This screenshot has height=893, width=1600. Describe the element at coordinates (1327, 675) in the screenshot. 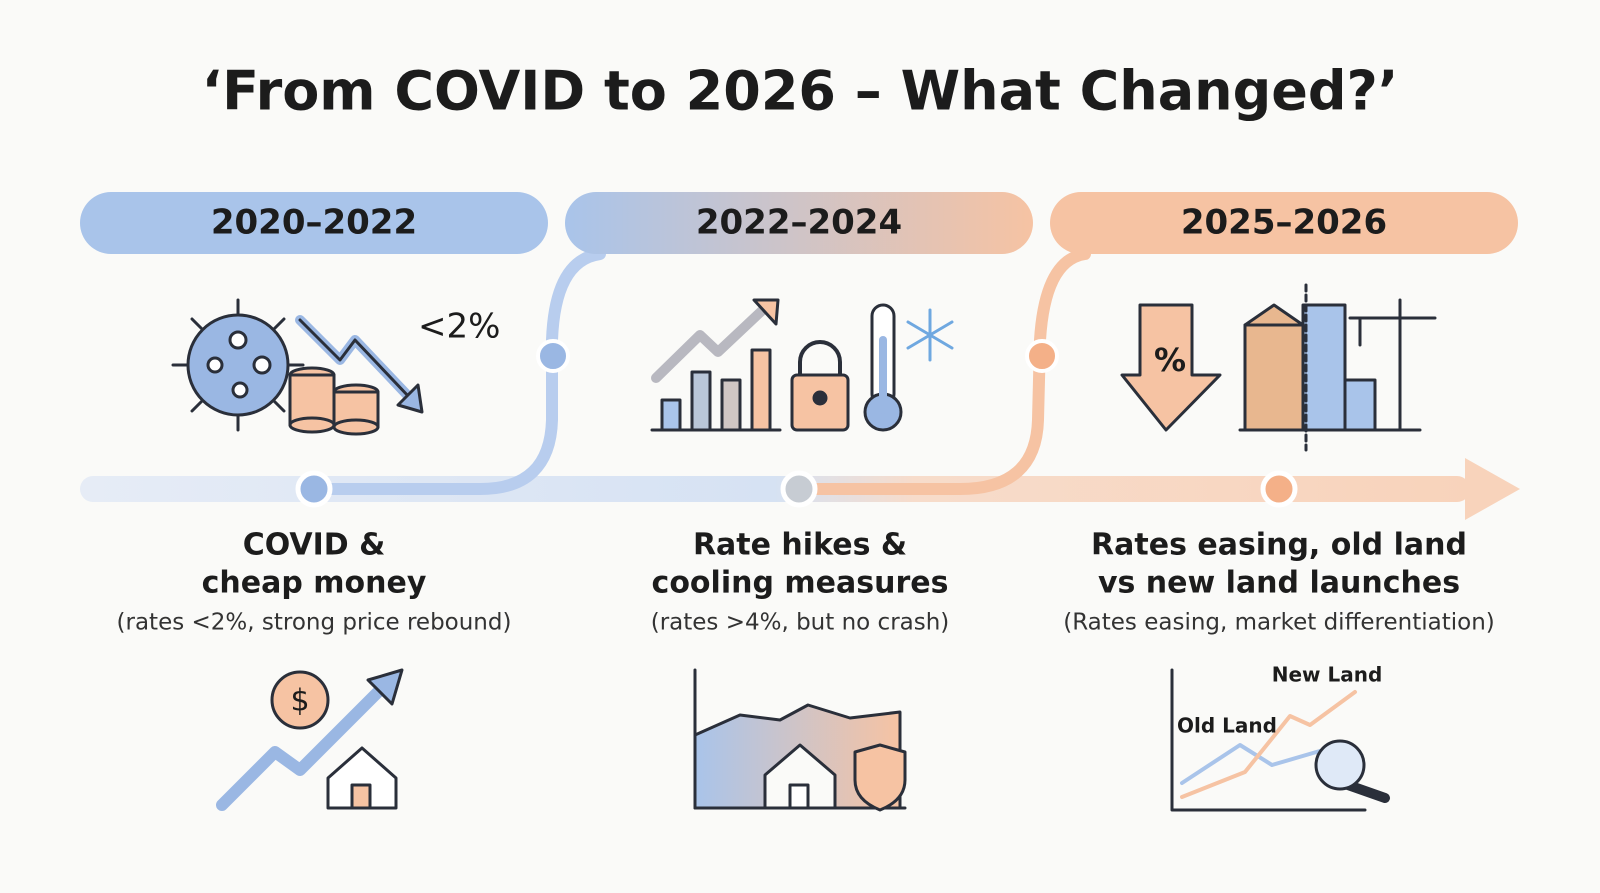

I see `chart-label: New Land` at that location.